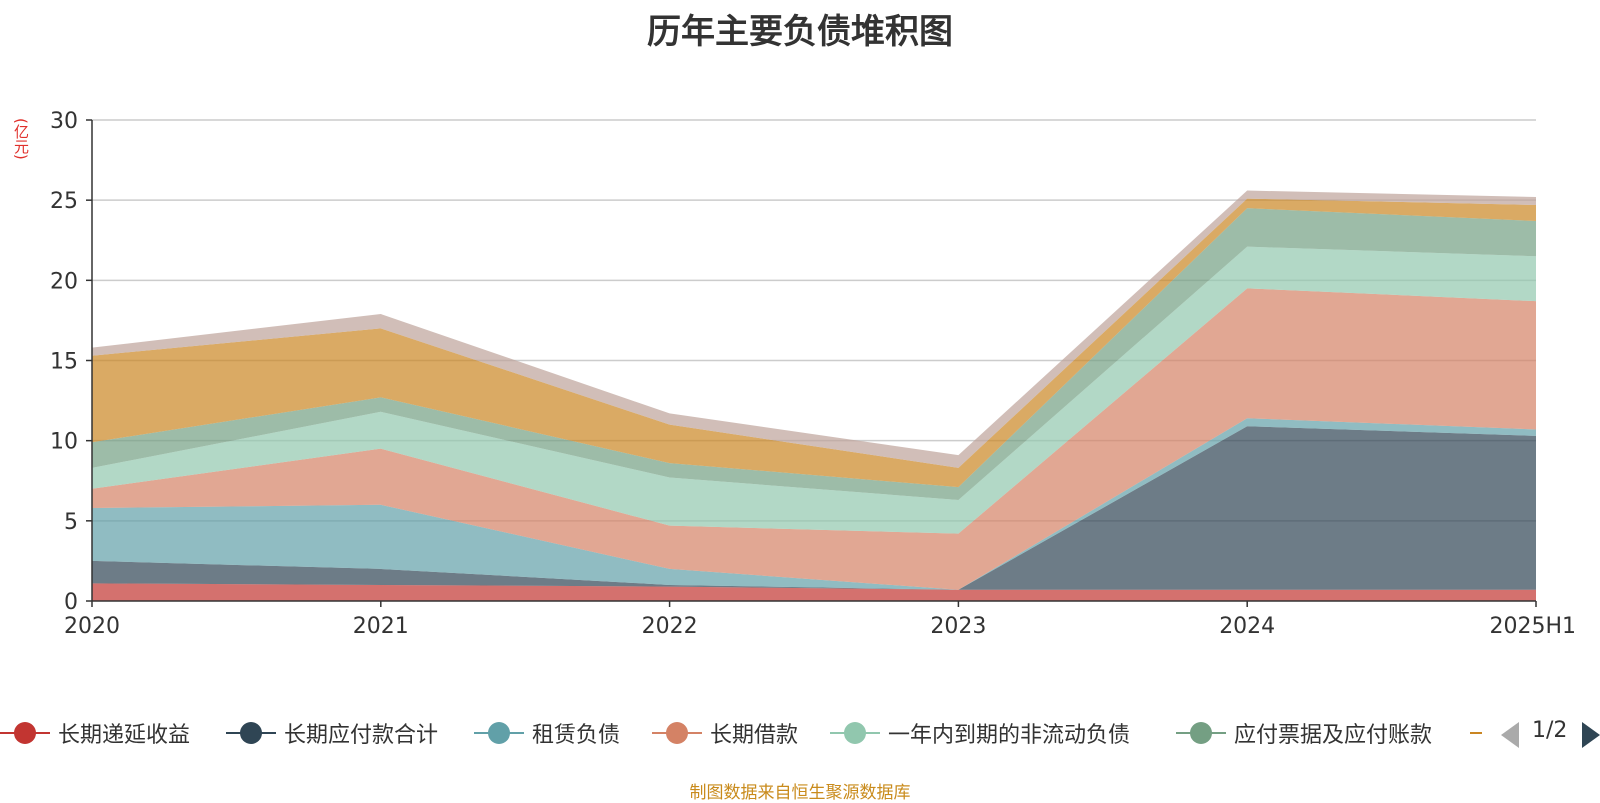 The height and width of the screenshot is (803, 1600). I want to click on x-tick-label: 2021, so click(381, 626).